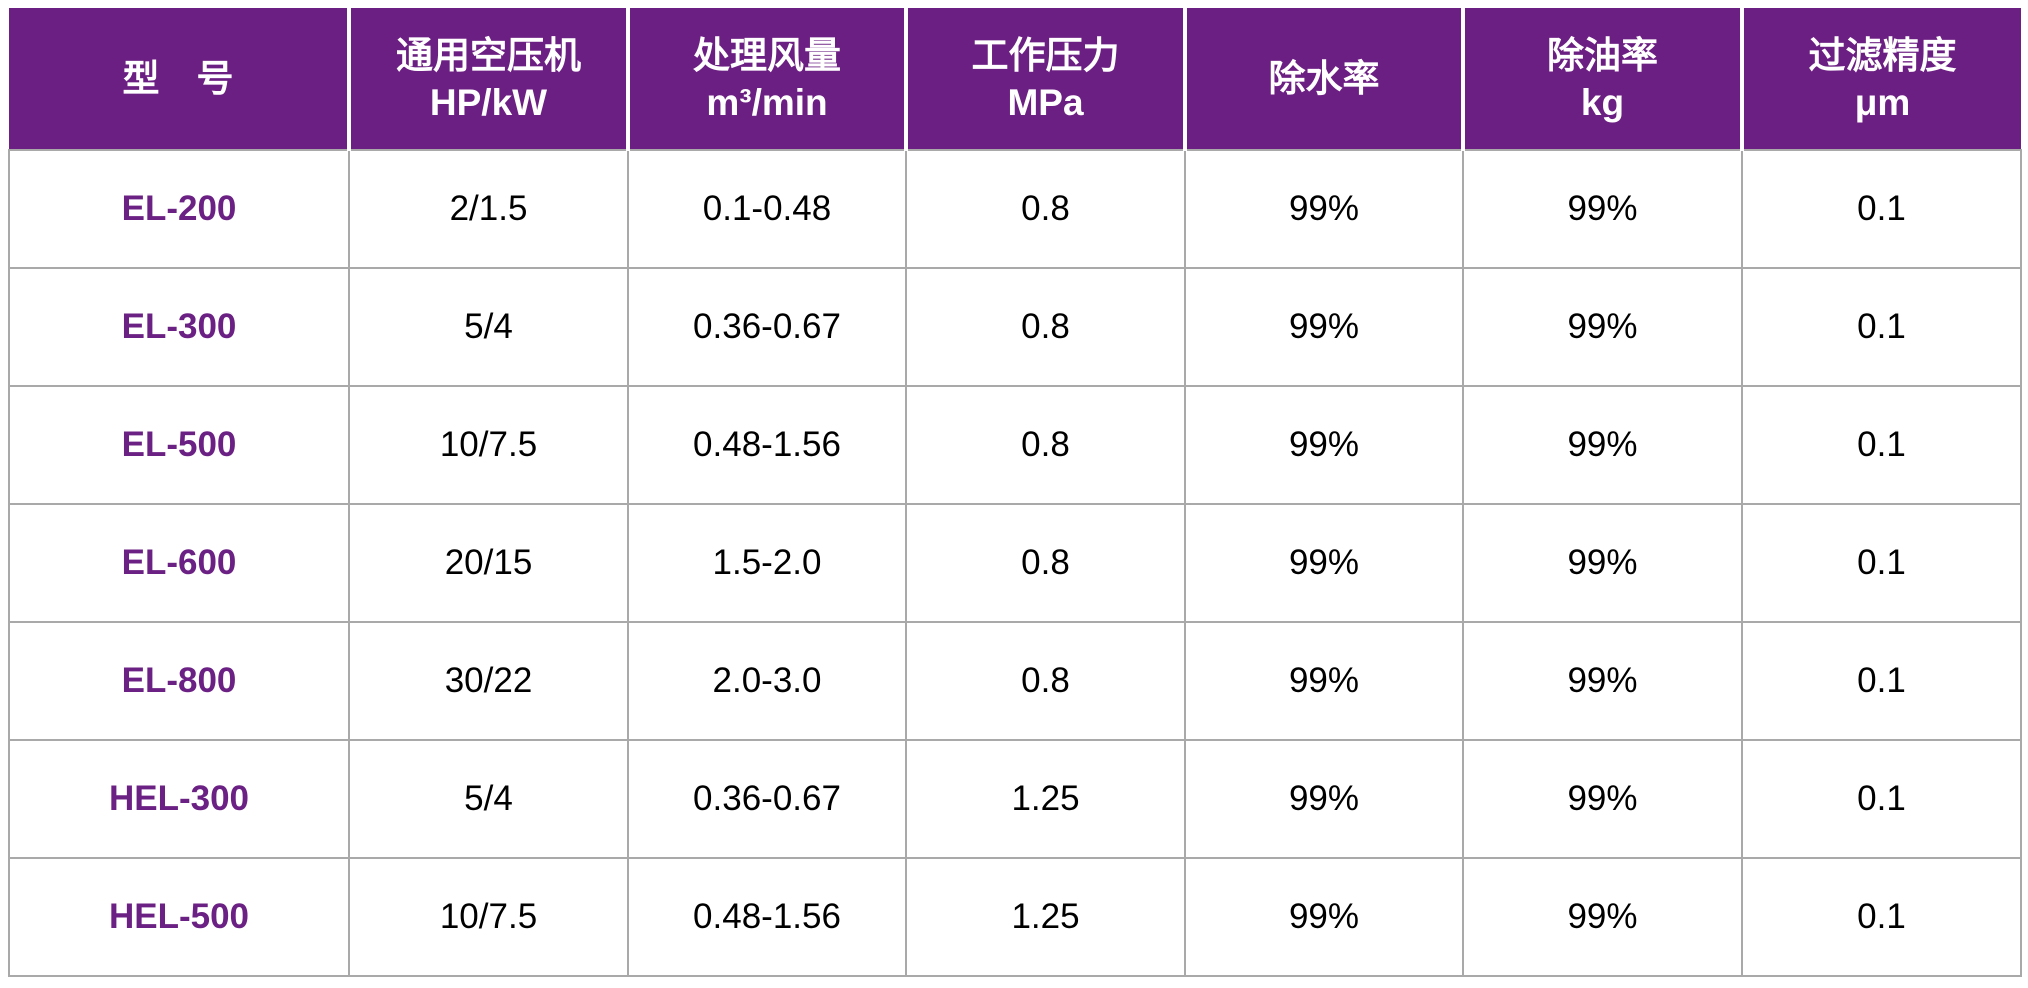  I want to click on table-row: EL-300 5/4 0.36-0.67 0.8 99% 99% 0.1, so click(1015, 327).